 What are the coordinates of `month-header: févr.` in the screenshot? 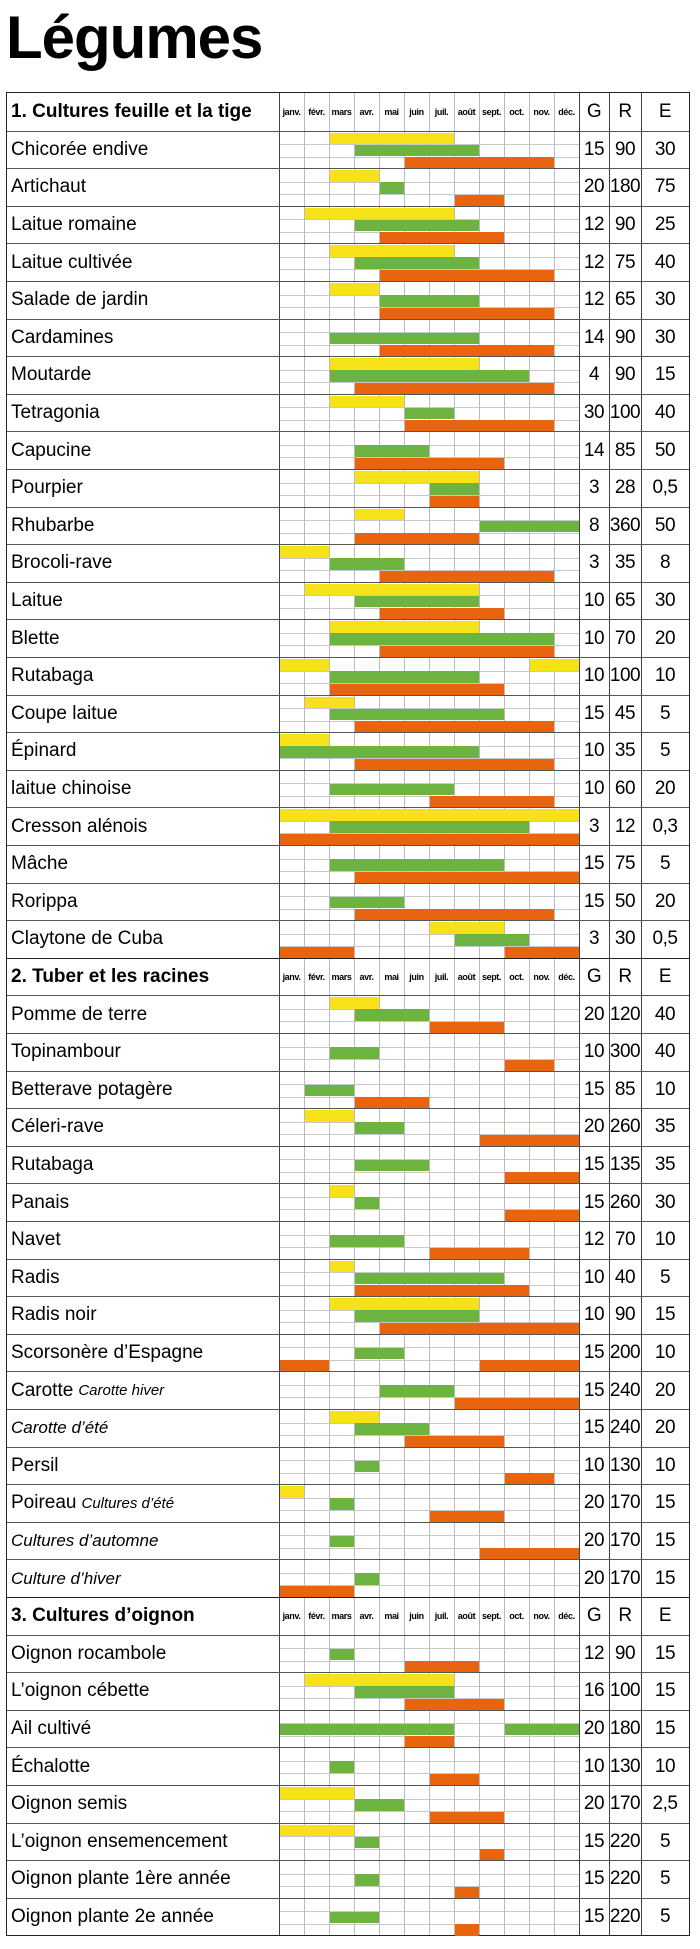 It's located at (316, 111).